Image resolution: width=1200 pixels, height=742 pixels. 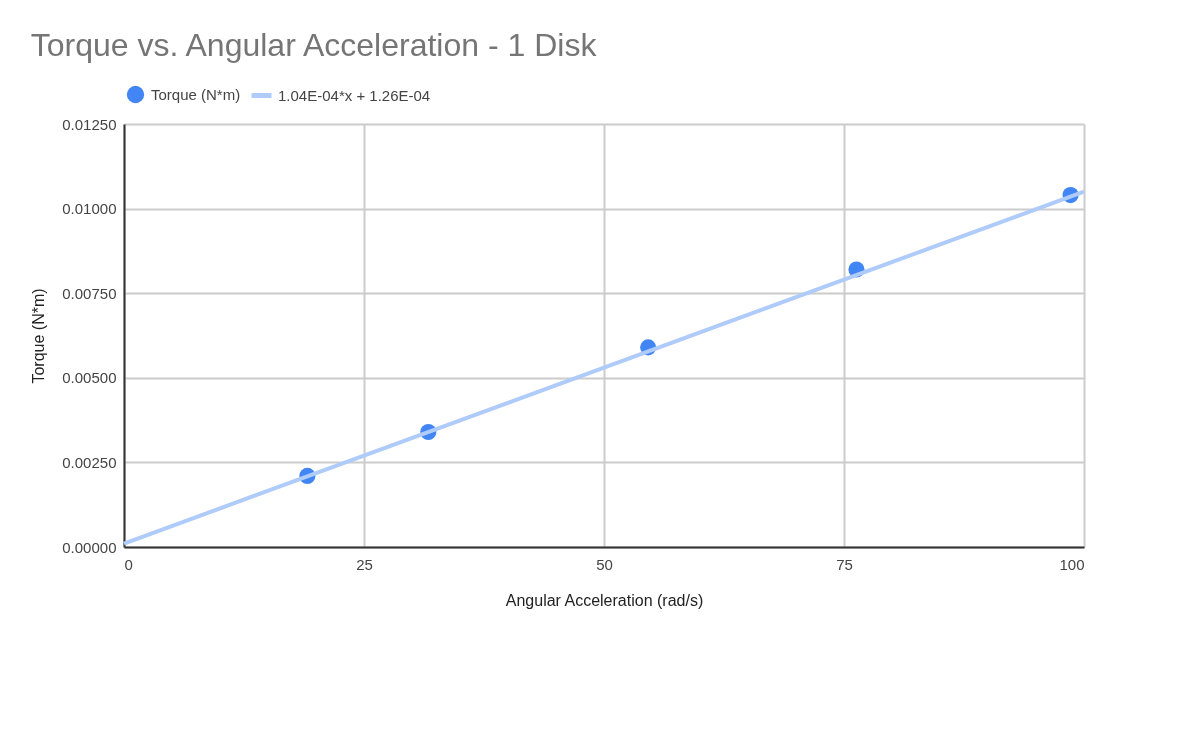 I want to click on x-tick-label: 75, so click(x=844, y=564).